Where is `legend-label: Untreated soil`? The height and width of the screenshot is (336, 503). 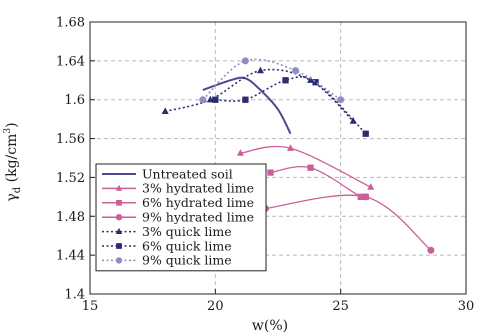
legend-label: Untreated soil is located at coordinates (187, 173).